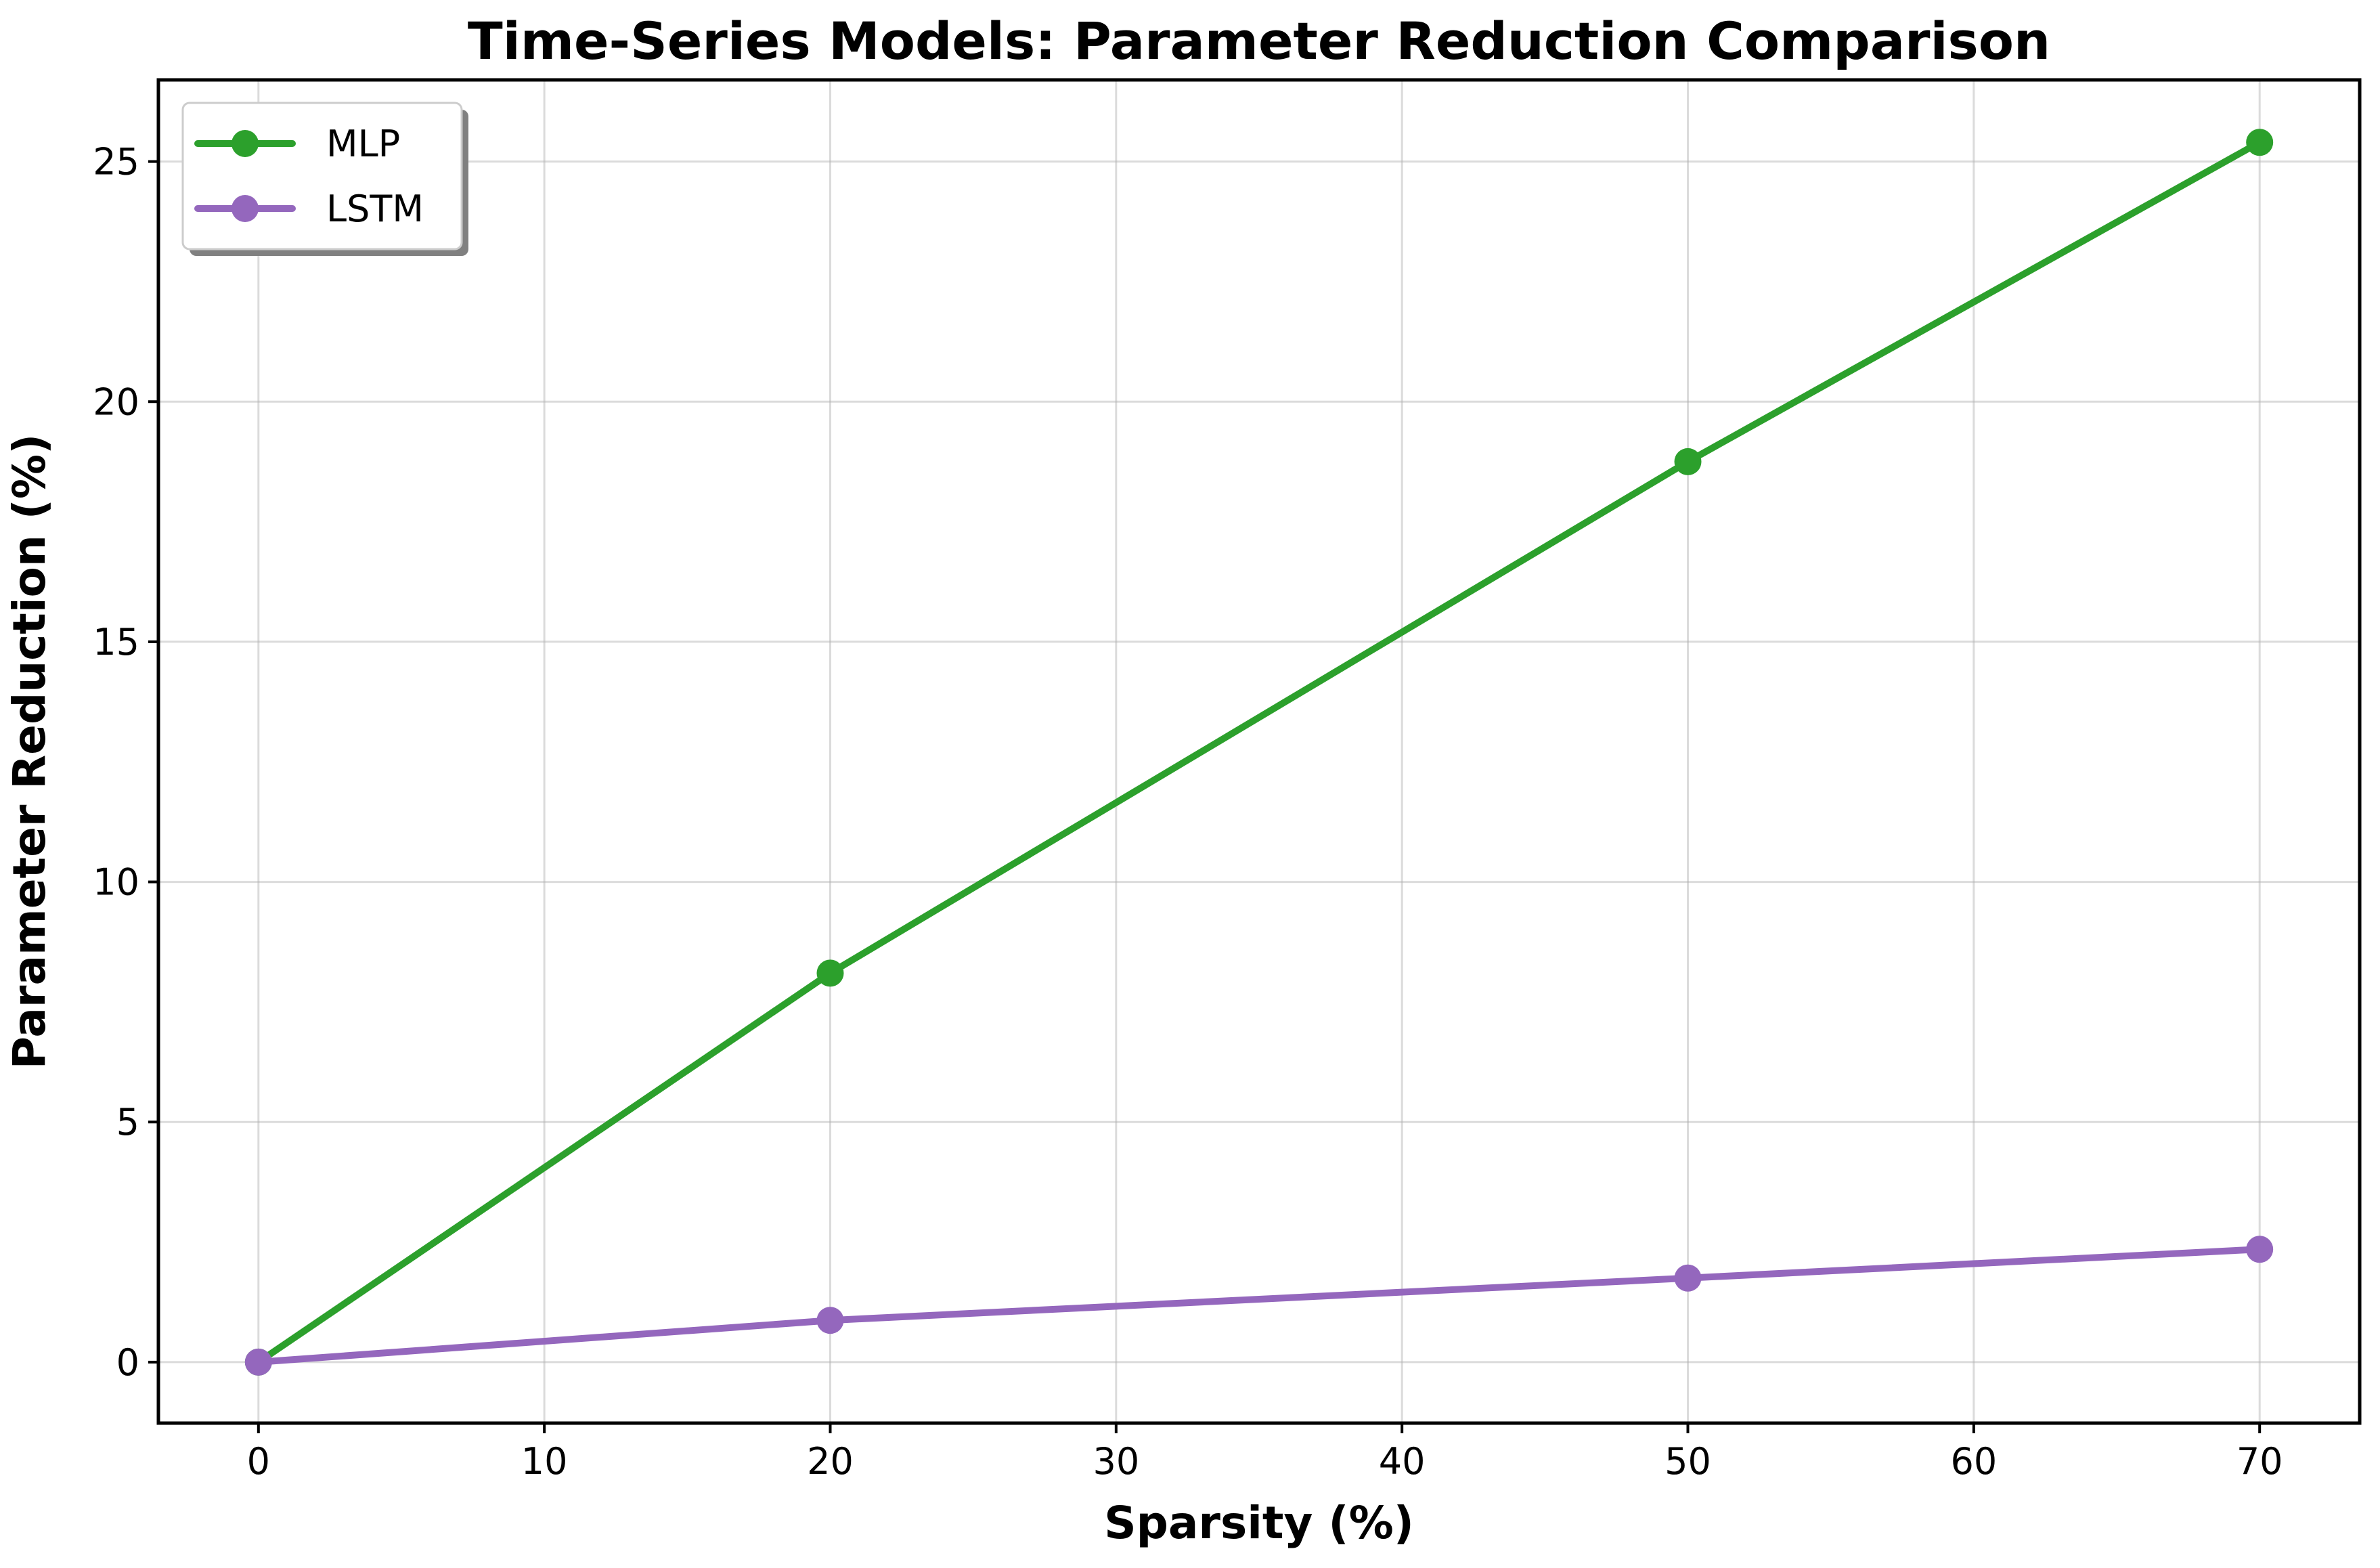  Describe the element at coordinates (116, 882) in the screenshot. I see `y-tick-label: 10` at that location.